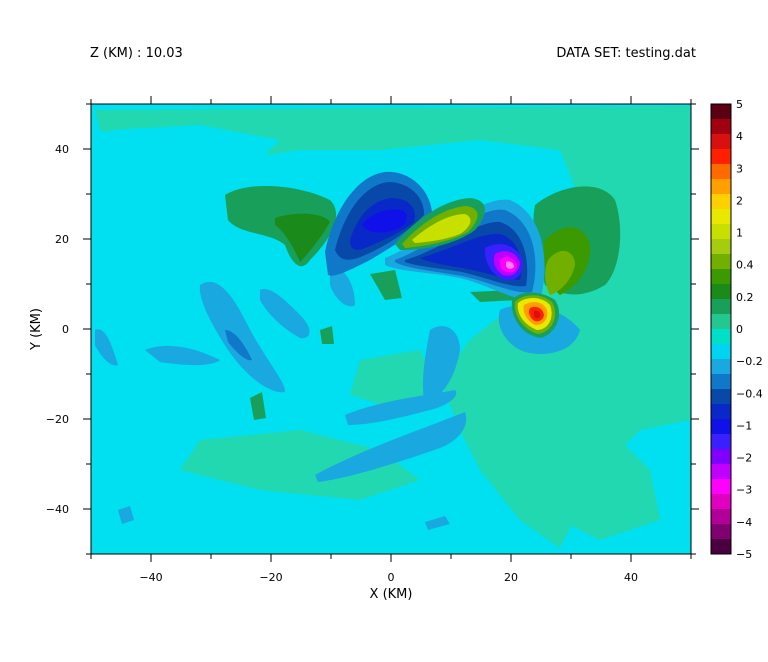 The image size is (768, 662). What do you see at coordinates (744, 425) in the screenshot?
I see `colorbar-label: −1` at bounding box center [744, 425].